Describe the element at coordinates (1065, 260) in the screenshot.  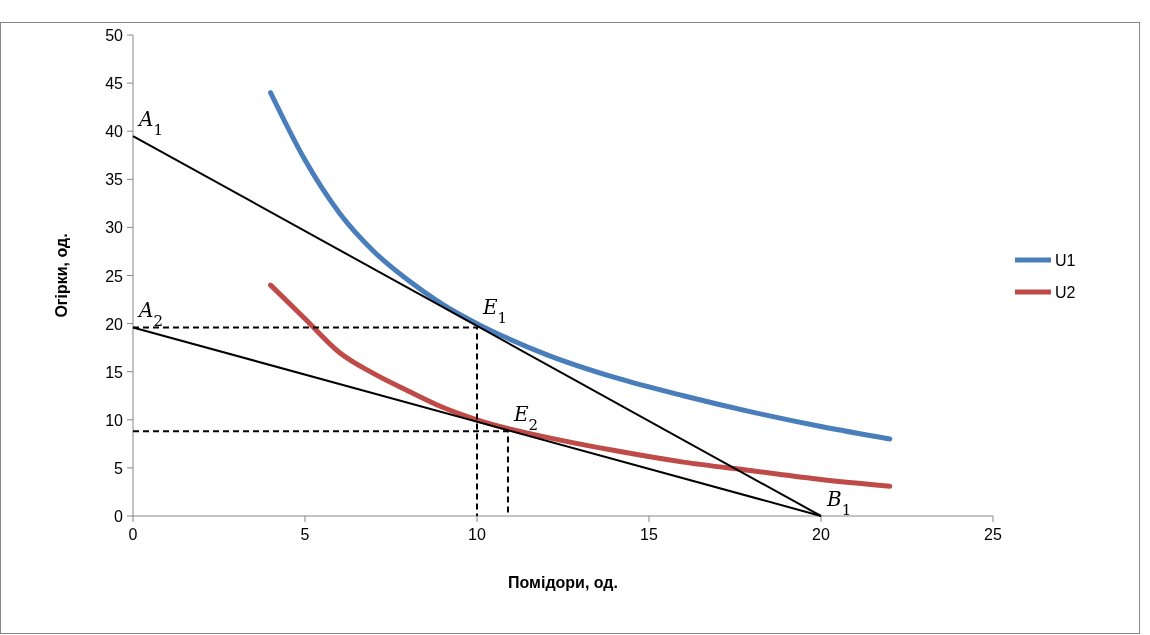
I see `legend-label: U1` at that location.